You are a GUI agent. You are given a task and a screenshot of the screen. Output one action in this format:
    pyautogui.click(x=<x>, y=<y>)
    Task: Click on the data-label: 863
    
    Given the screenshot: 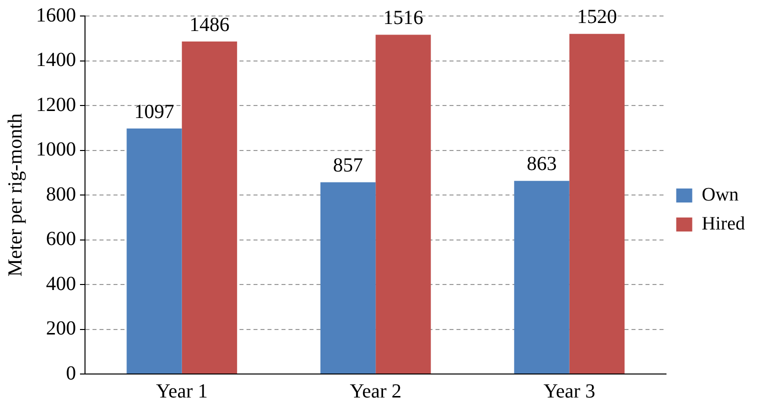 What is the action you would take?
    pyautogui.click(x=541, y=164)
    